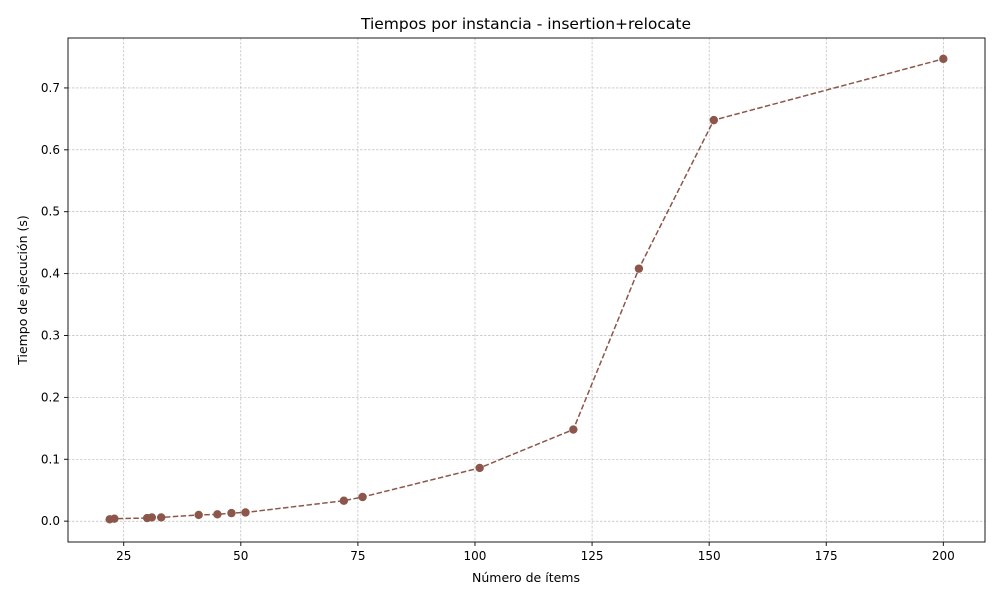  Describe the element at coordinates (50, 274) in the screenshot. I see `y-tick-label: 0.4` at that location.